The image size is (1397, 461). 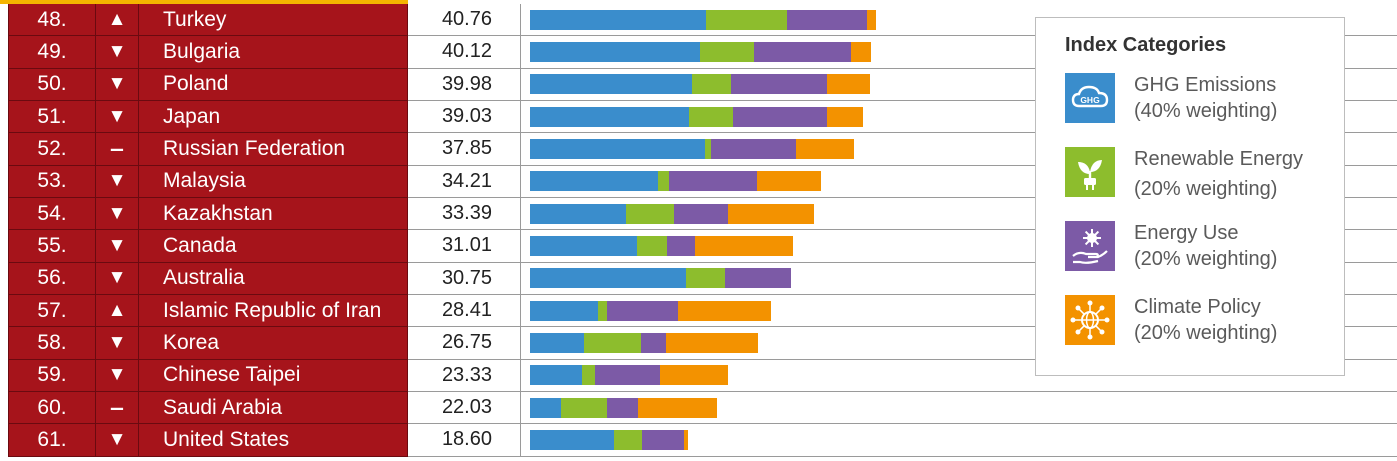 I want to click on score-value: 39.03, so click(x=464, y=117).